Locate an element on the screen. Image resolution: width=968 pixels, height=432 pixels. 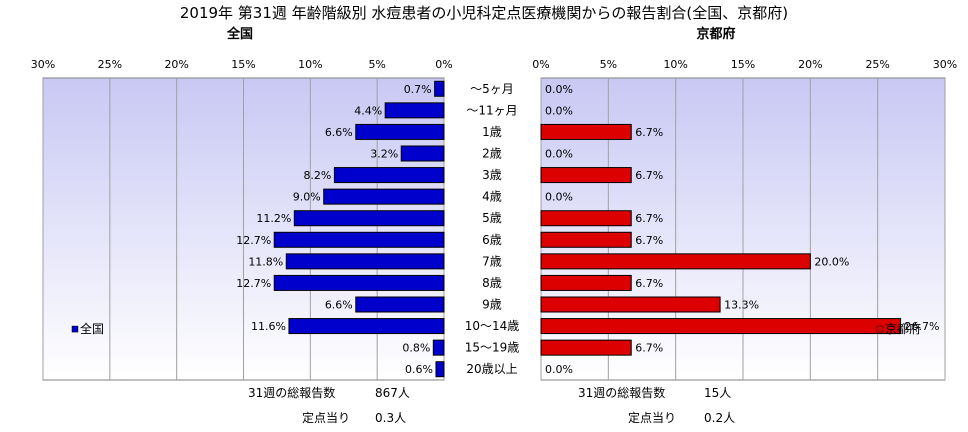
left-total-label: 31週の総報告数 is located at coordinates (291, 392).